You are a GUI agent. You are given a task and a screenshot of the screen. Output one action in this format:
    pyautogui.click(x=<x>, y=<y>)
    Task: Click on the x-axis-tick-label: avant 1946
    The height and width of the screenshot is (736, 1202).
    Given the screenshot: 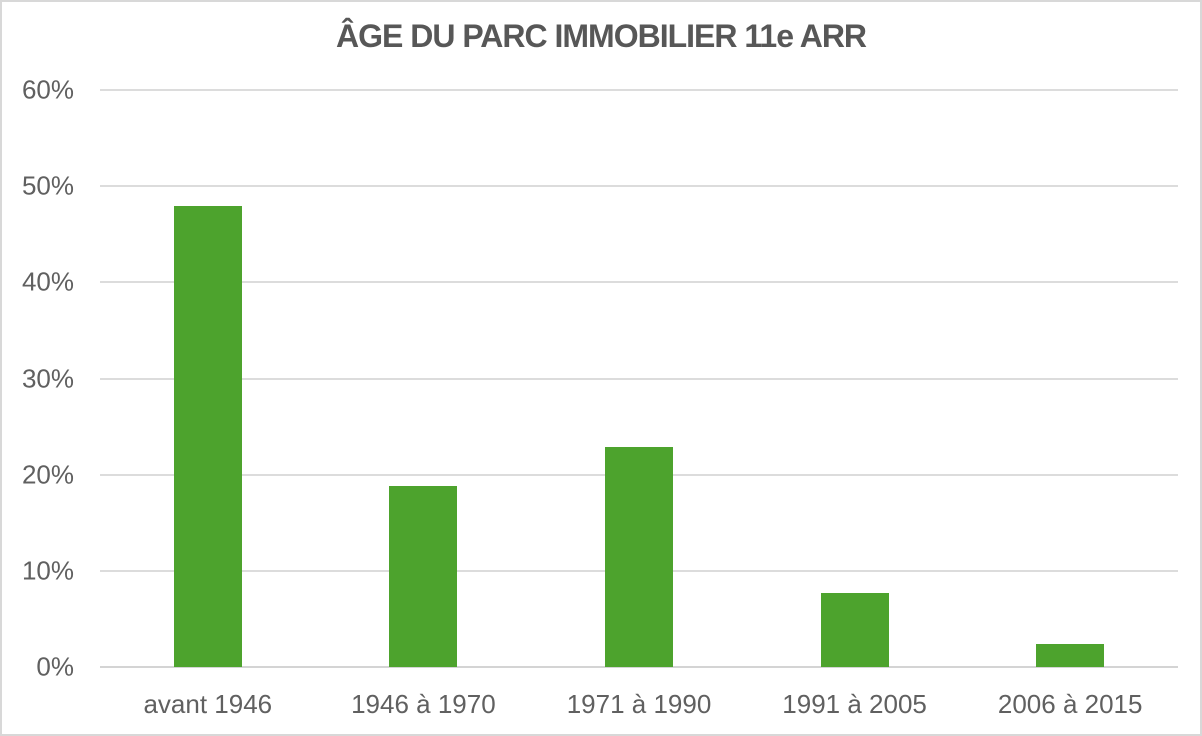 What is the action you would take?
    pyautogui.click(x=208, y=704)
    